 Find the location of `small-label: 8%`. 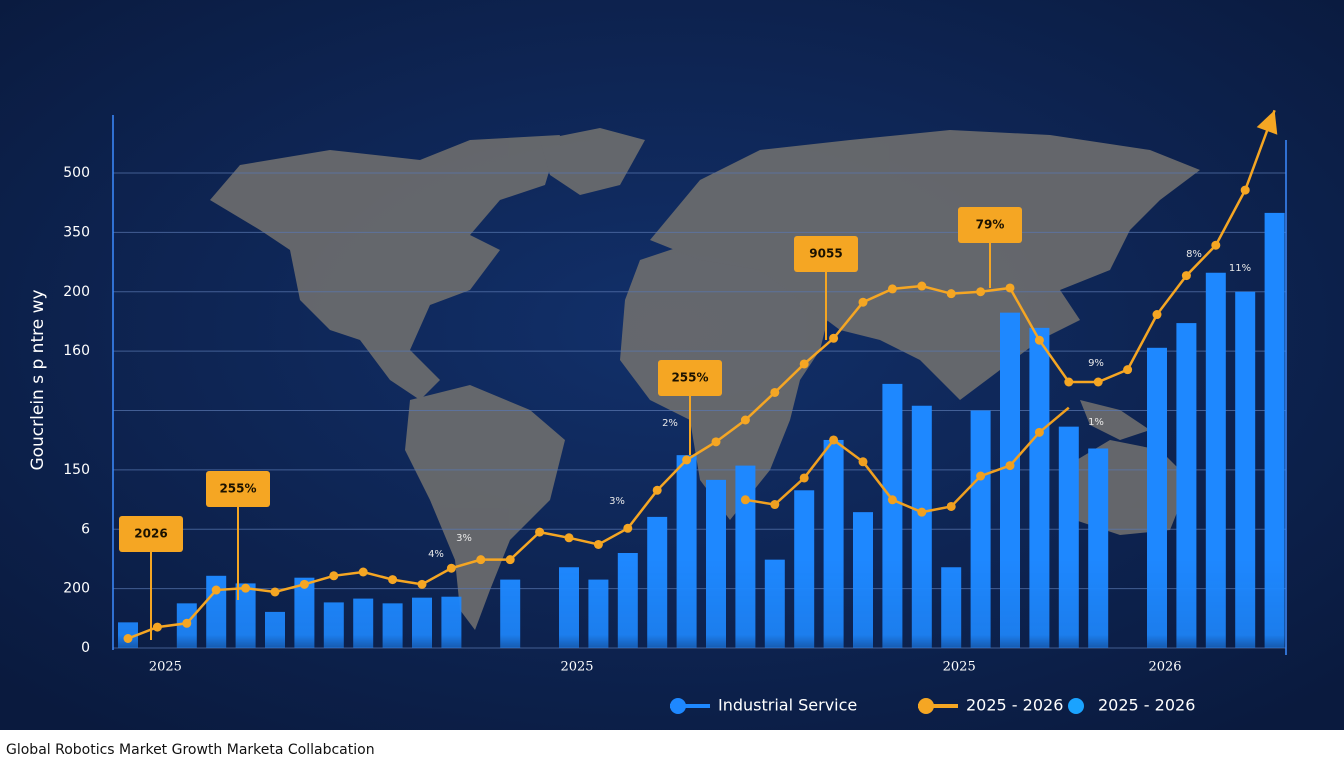

small-label: 8% is located at coordinates (1194, 254).